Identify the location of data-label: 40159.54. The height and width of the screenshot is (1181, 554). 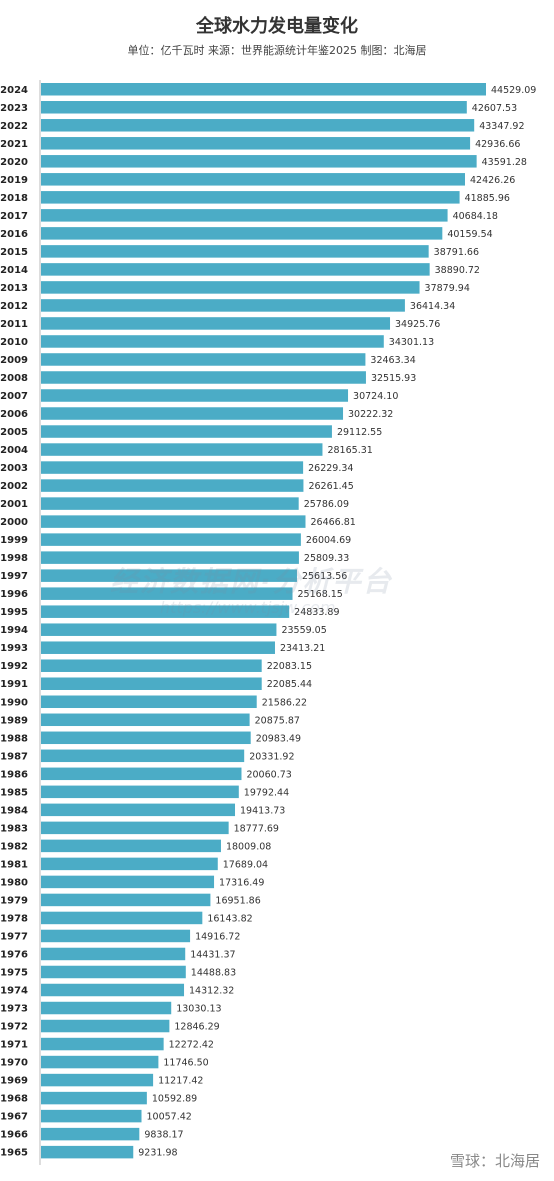
(469, 234).